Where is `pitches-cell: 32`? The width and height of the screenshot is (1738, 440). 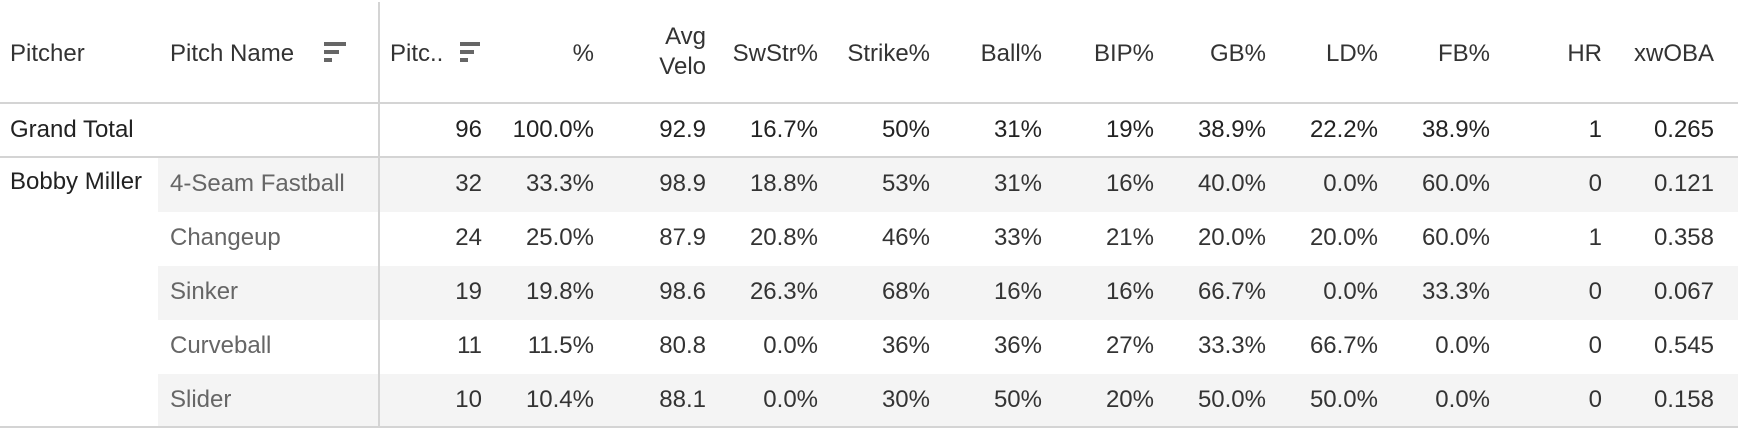 pitches-cell: 32 is located at coordinates (468, 183).